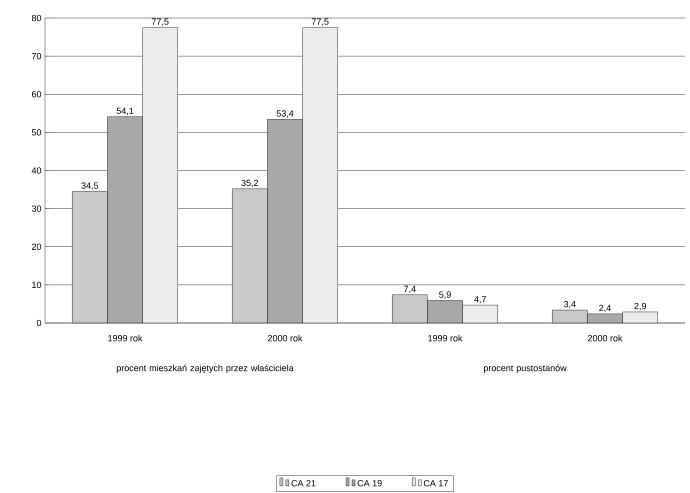 Image resolution: width=690 pixels, height=493 pixels. What do you see at coordinates (249, 184) in the screenshot?
I see `data-label: 35,2` at bounding box center [249, 184].